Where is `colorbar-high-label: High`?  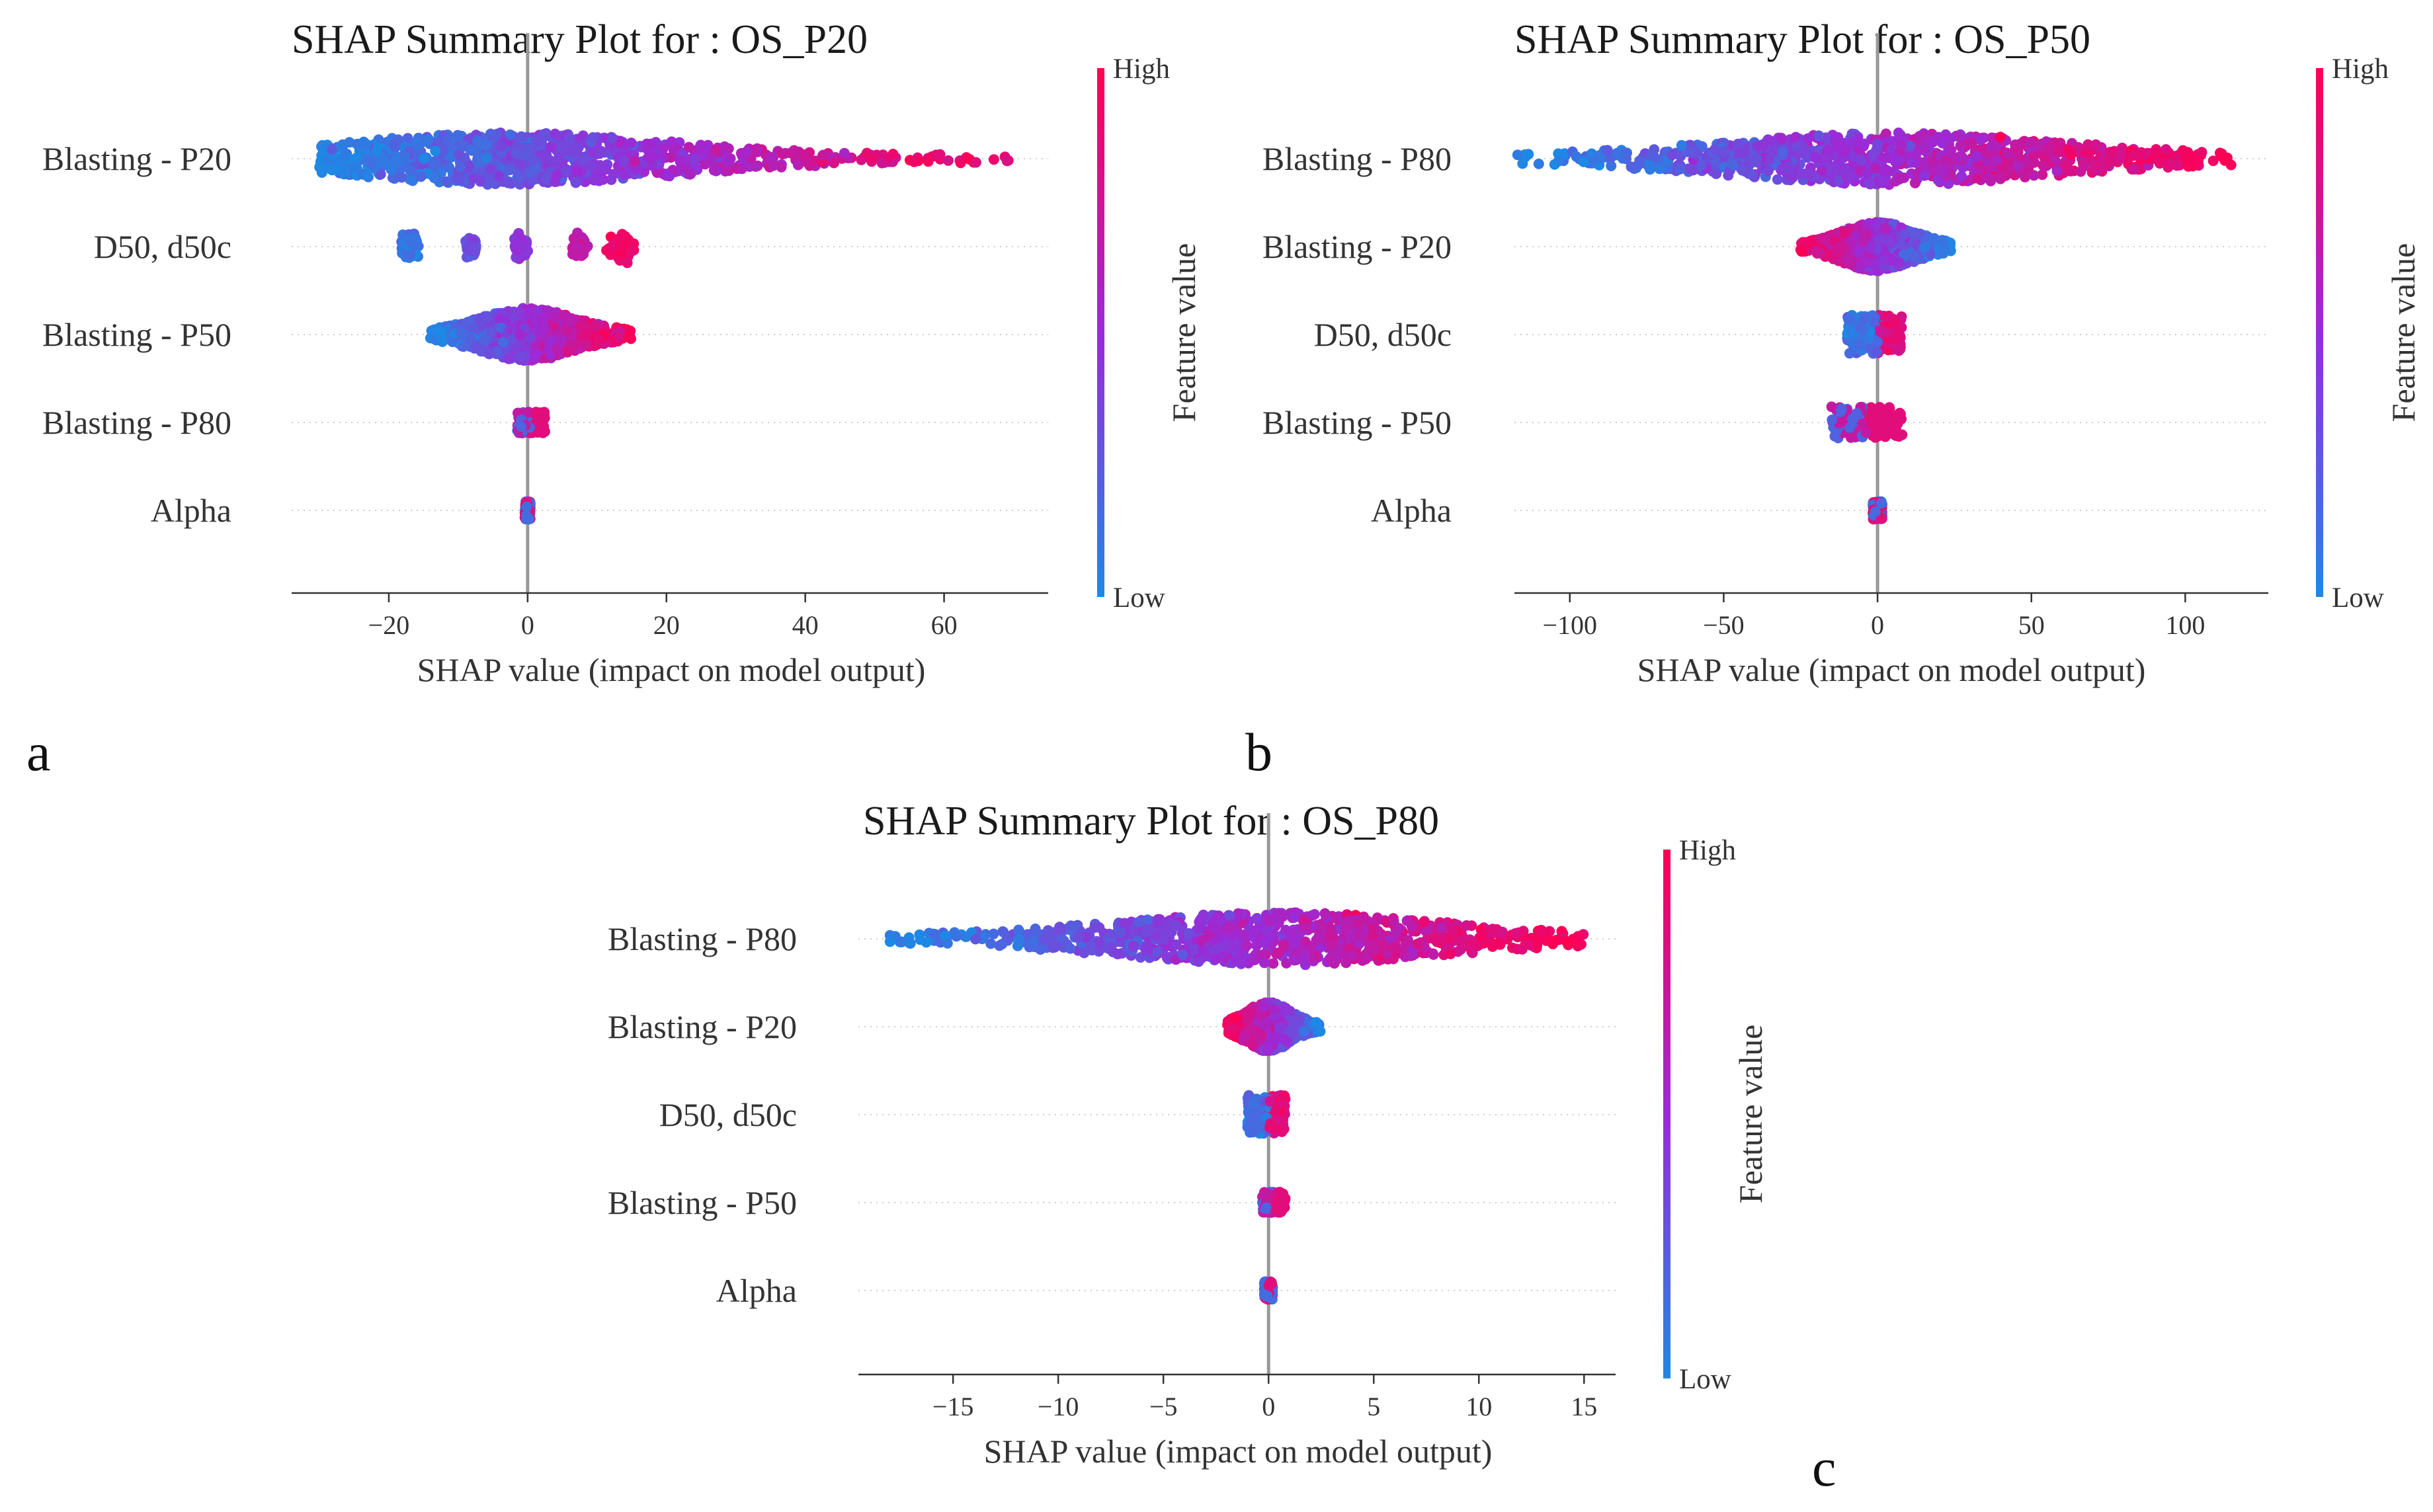 colorbar-high-label: High is located at coordinates (1141, 69).